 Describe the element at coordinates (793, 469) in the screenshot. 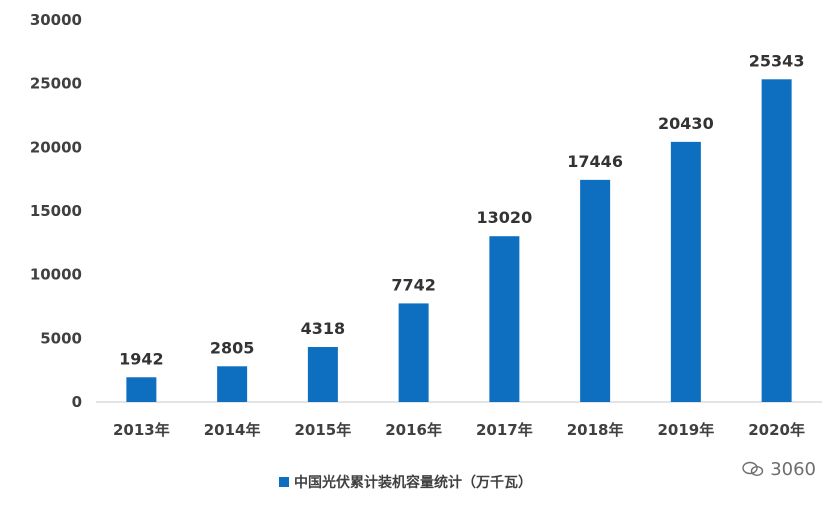

I see `watermark-text: 3060` at that location.